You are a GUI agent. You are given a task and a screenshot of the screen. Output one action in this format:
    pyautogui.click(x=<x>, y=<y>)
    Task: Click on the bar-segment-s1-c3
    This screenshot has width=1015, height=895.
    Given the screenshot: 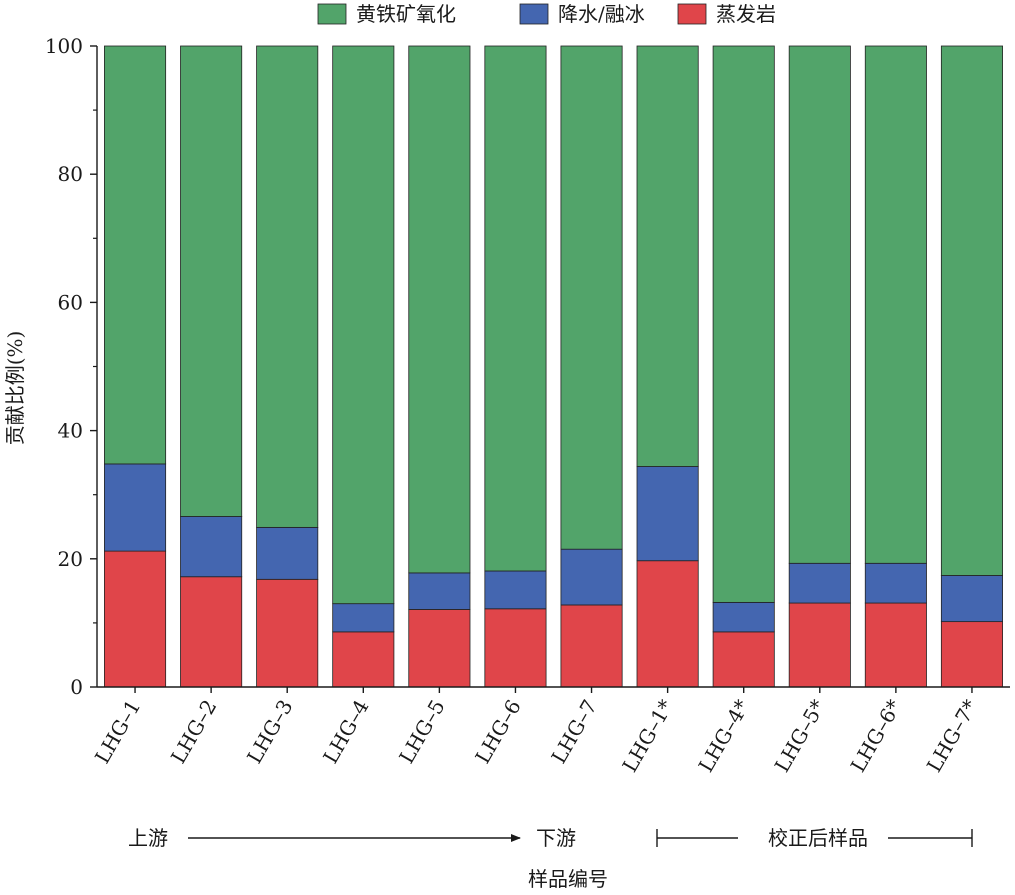 What is the action you would take?
    pyautogui.click(x=363, y=618)
    